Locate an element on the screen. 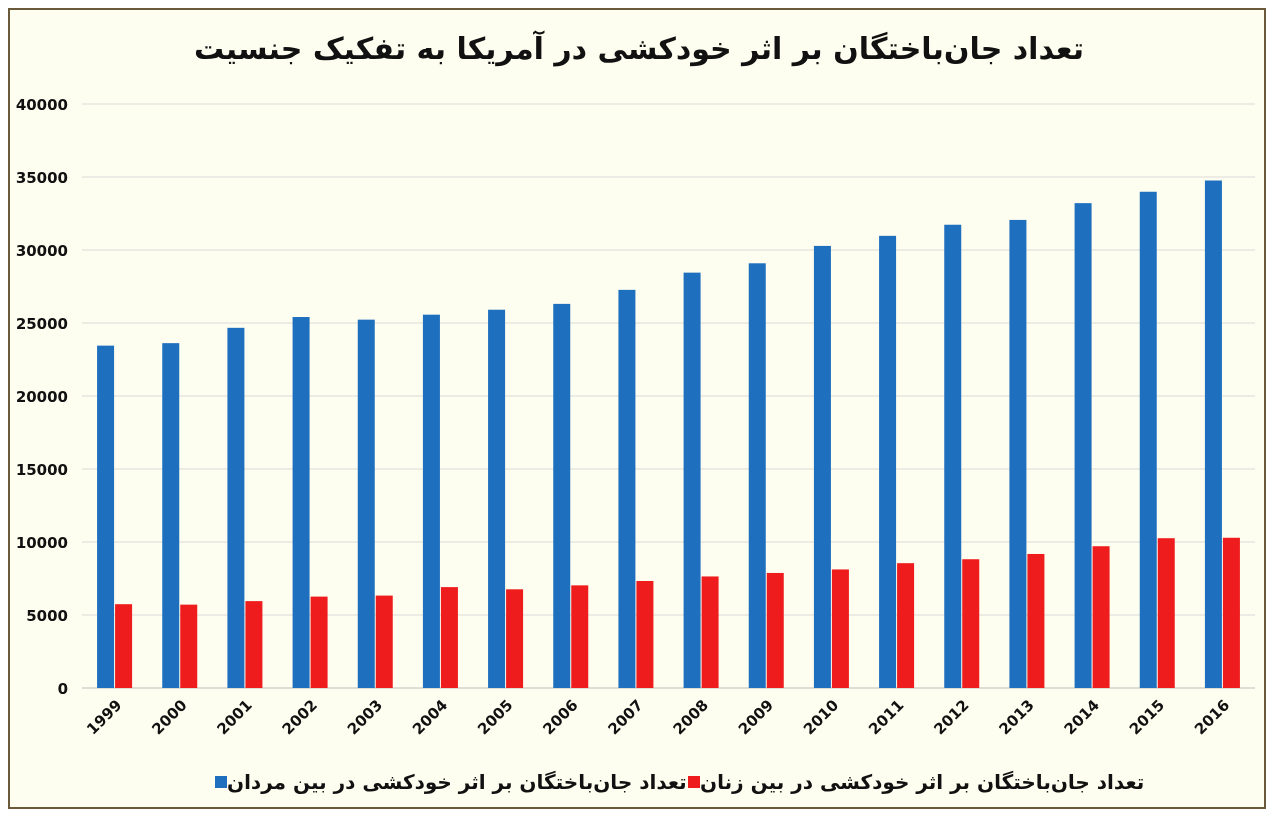  x-tick-label: 2012 is located at coordinates (951, 717).